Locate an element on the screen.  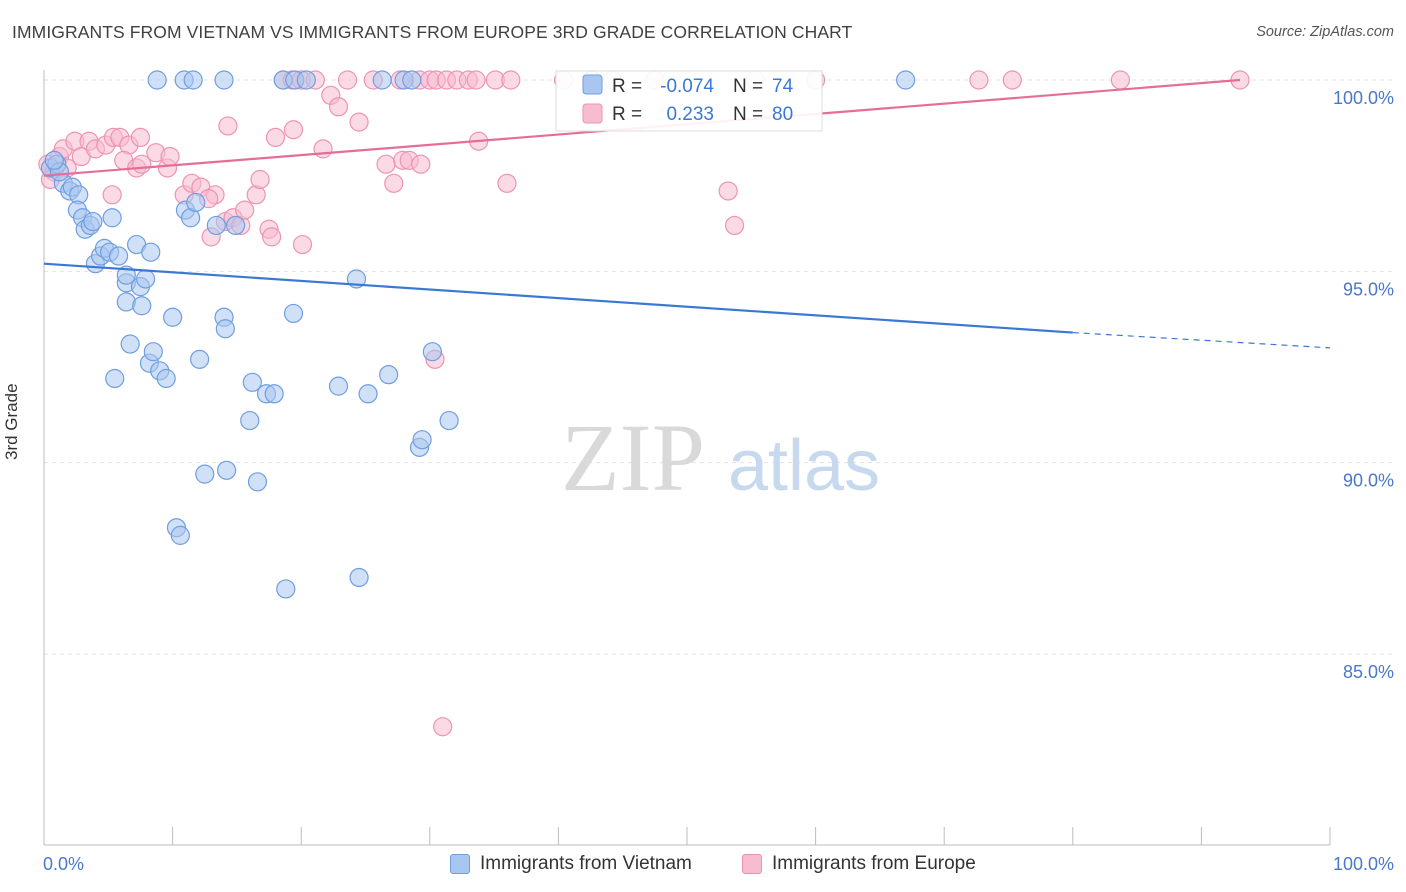
x-tick-label-min: 0.0% is located at coordinates (64, 864).